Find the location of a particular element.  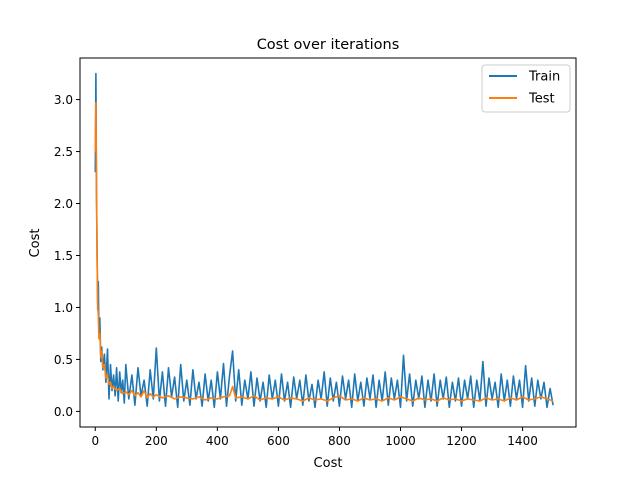

x-tick-label: 800 is located at coordinates (339, 441).